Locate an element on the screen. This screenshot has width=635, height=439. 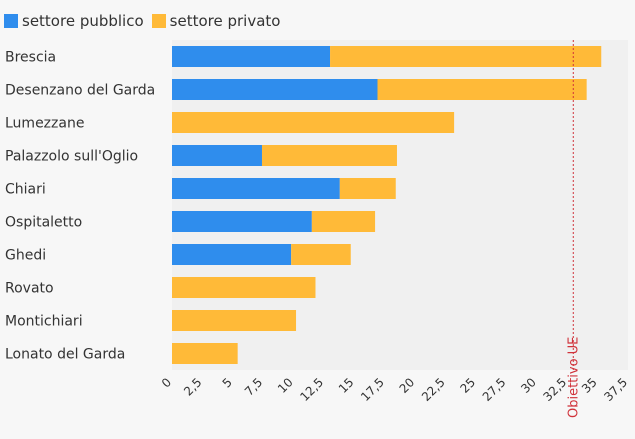
x-tick-label: 32,5 is located at coordinates (555, 389).